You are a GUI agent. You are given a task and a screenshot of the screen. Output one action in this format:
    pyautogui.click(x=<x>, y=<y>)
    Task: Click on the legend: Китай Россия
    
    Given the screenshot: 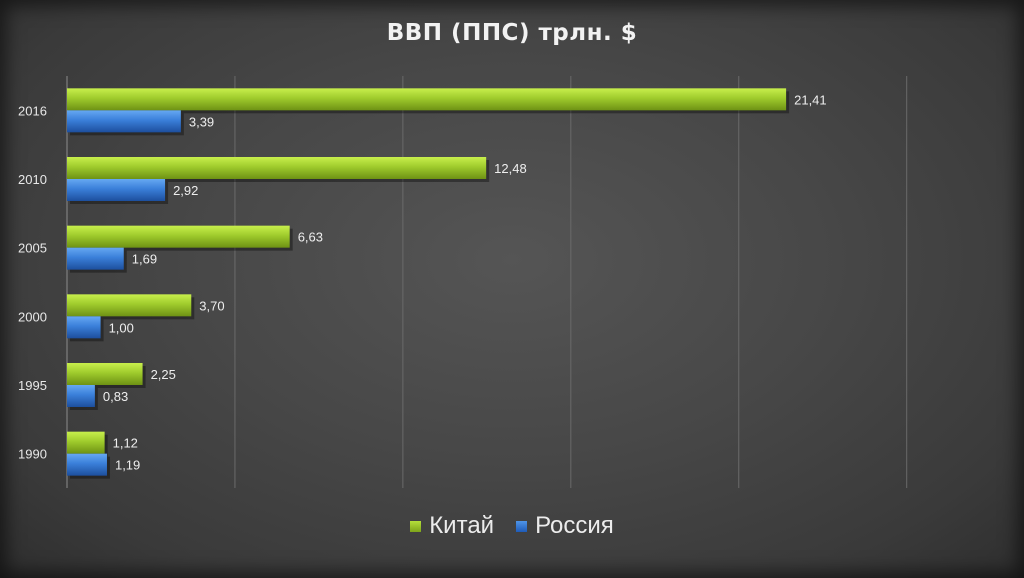 What is the action you would take?
    pyautogui.click(x=512, y=526)
    